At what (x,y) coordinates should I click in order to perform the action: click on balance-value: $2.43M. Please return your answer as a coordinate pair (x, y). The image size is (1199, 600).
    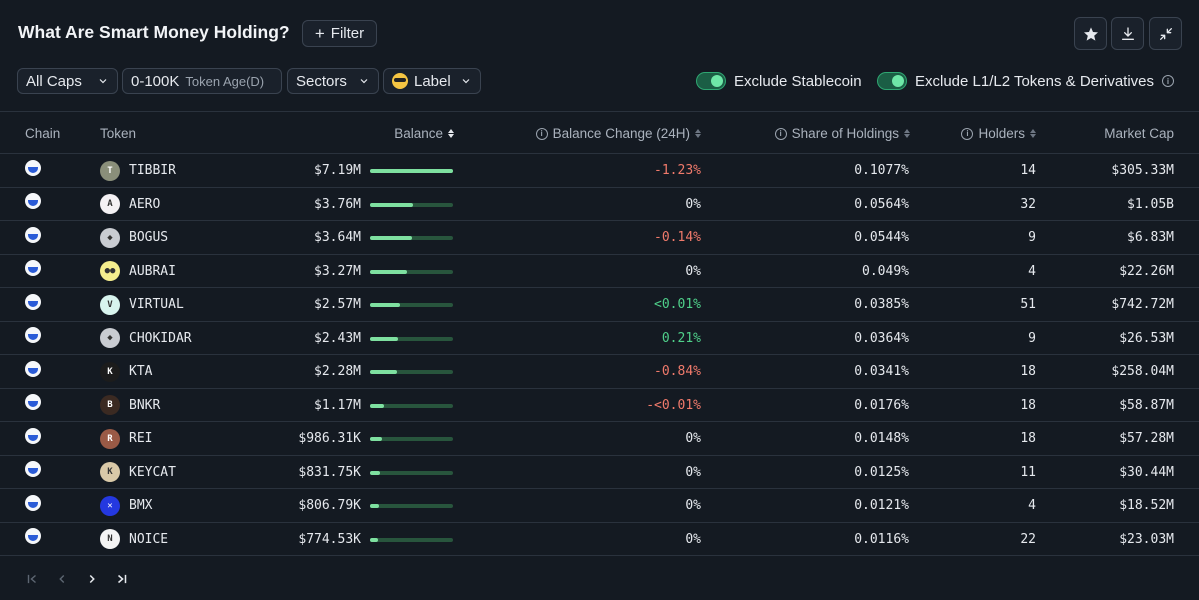
    Looking at the image, I should click on (337, 338).